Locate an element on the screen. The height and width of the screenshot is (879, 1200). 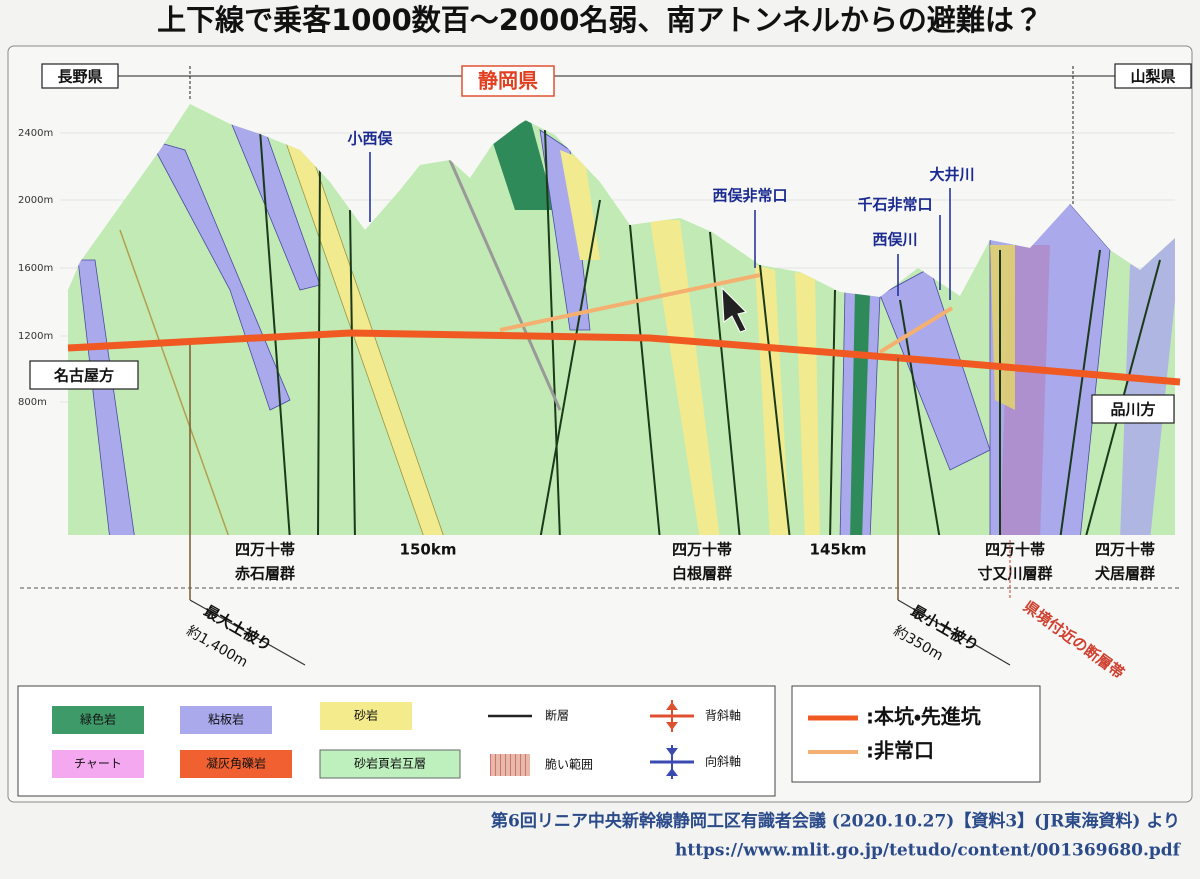
prefecture: 山梨県 is located at coordinates (1152, 77).